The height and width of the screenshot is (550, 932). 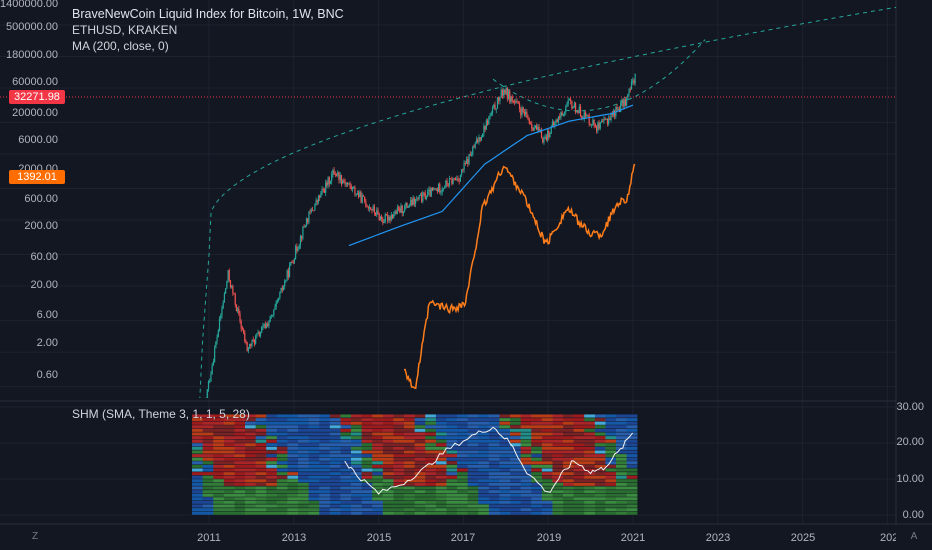 What do you see at coordinates (125, 30) in the screenshot?
I see `compare-symbol-legend: ETHUSD, KRAKEN` at bounding box center [125, 30].